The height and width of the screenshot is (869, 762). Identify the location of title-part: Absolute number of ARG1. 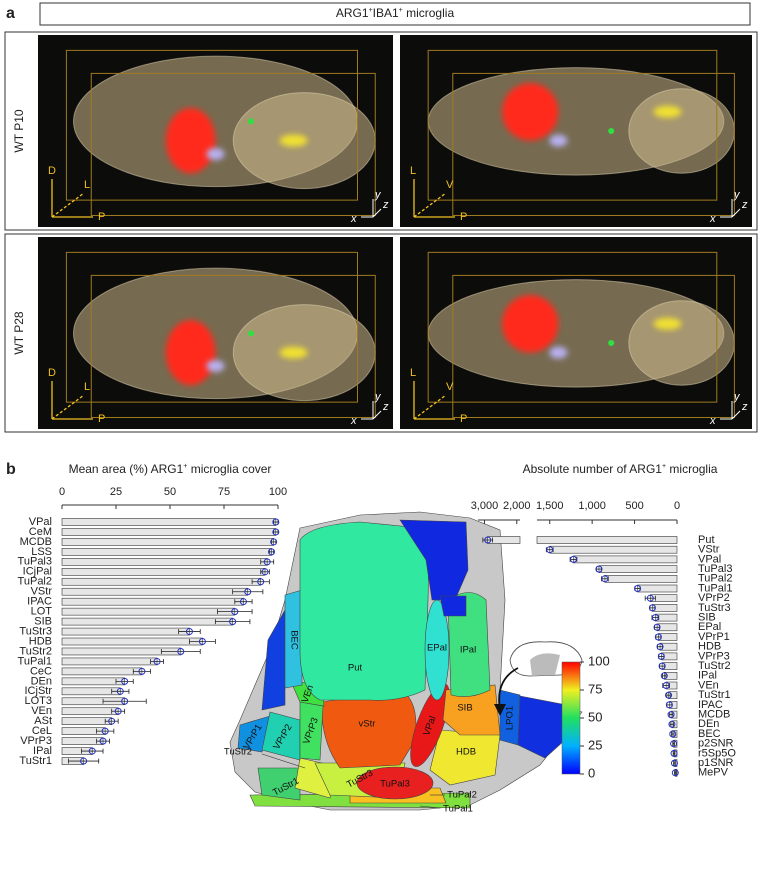
(593, 469).